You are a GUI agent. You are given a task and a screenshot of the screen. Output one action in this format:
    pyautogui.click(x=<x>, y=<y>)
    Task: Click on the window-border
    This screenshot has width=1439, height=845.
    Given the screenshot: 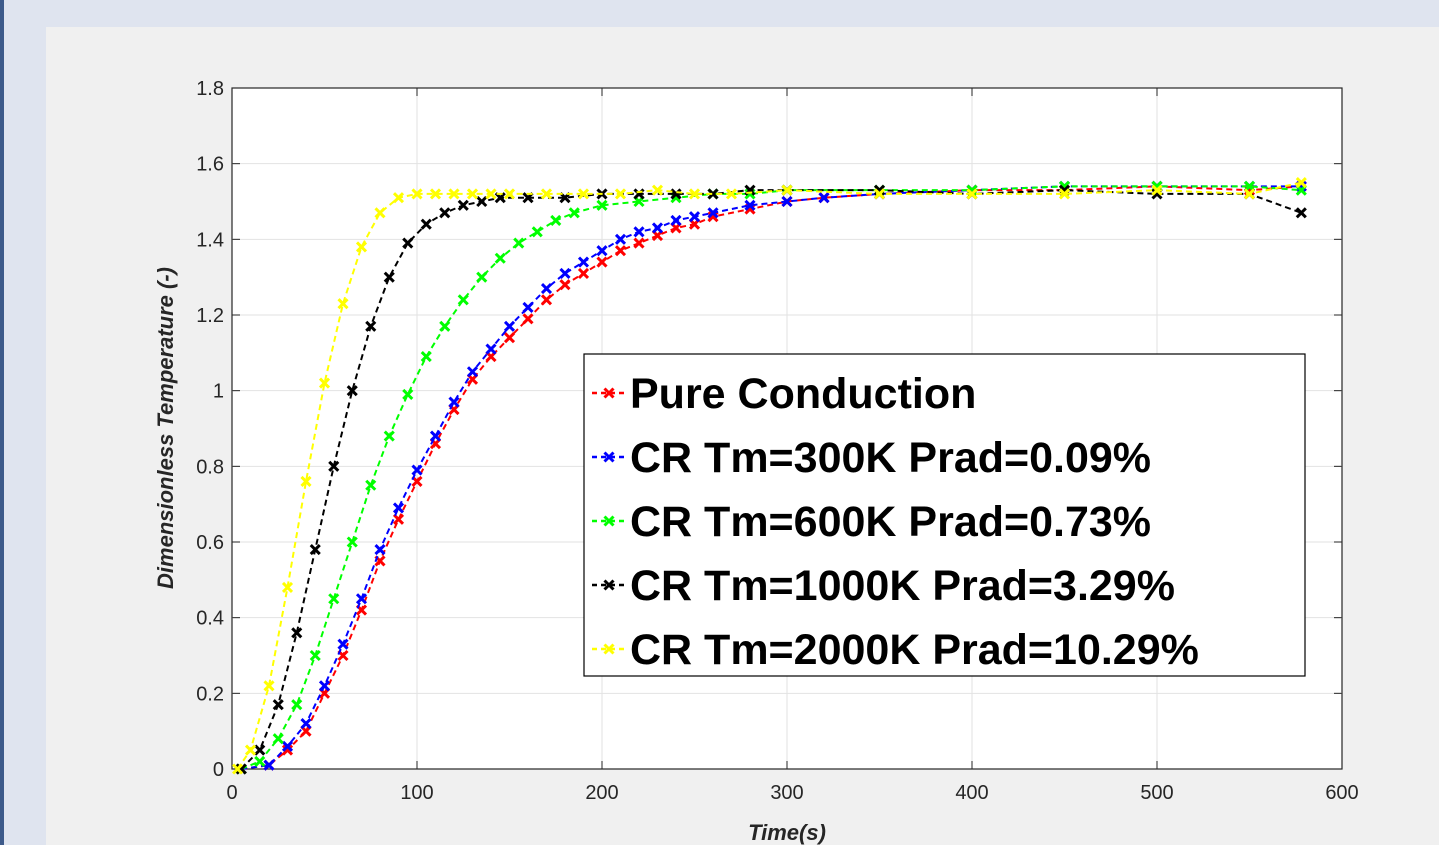 What is the action you would take?
    pyautogui.click(x=2, y=422)
    